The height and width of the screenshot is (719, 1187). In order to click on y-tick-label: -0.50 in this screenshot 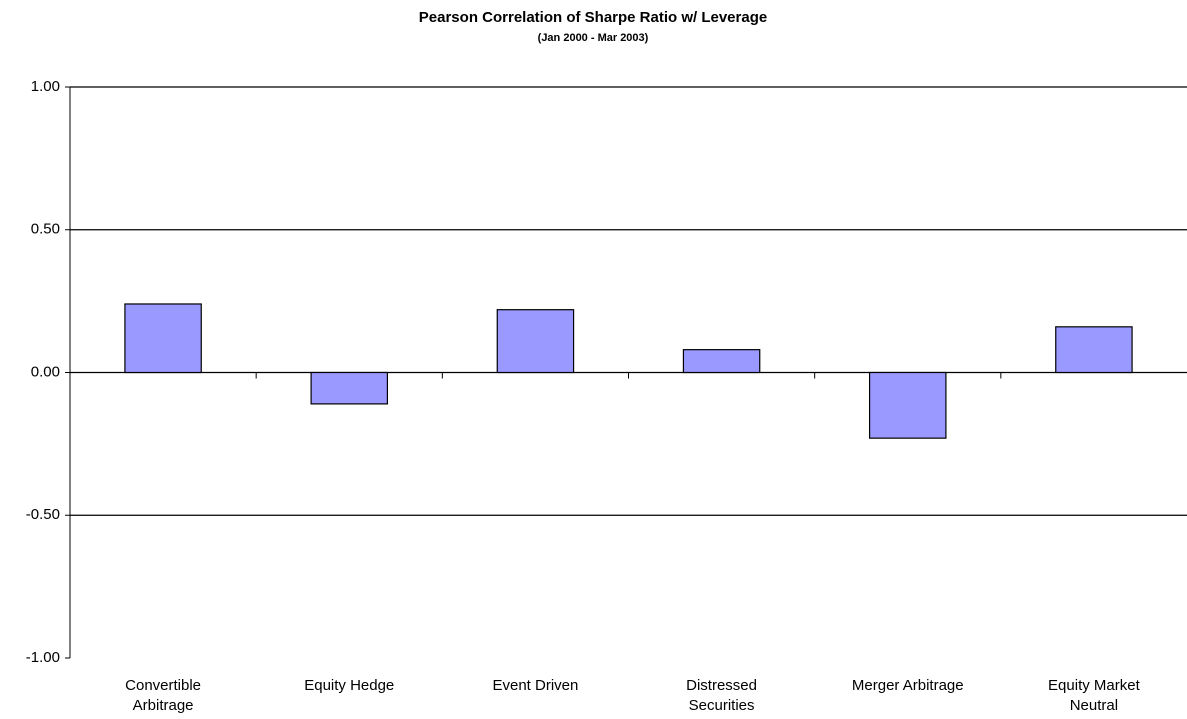, I will do `click(43, 514)`.